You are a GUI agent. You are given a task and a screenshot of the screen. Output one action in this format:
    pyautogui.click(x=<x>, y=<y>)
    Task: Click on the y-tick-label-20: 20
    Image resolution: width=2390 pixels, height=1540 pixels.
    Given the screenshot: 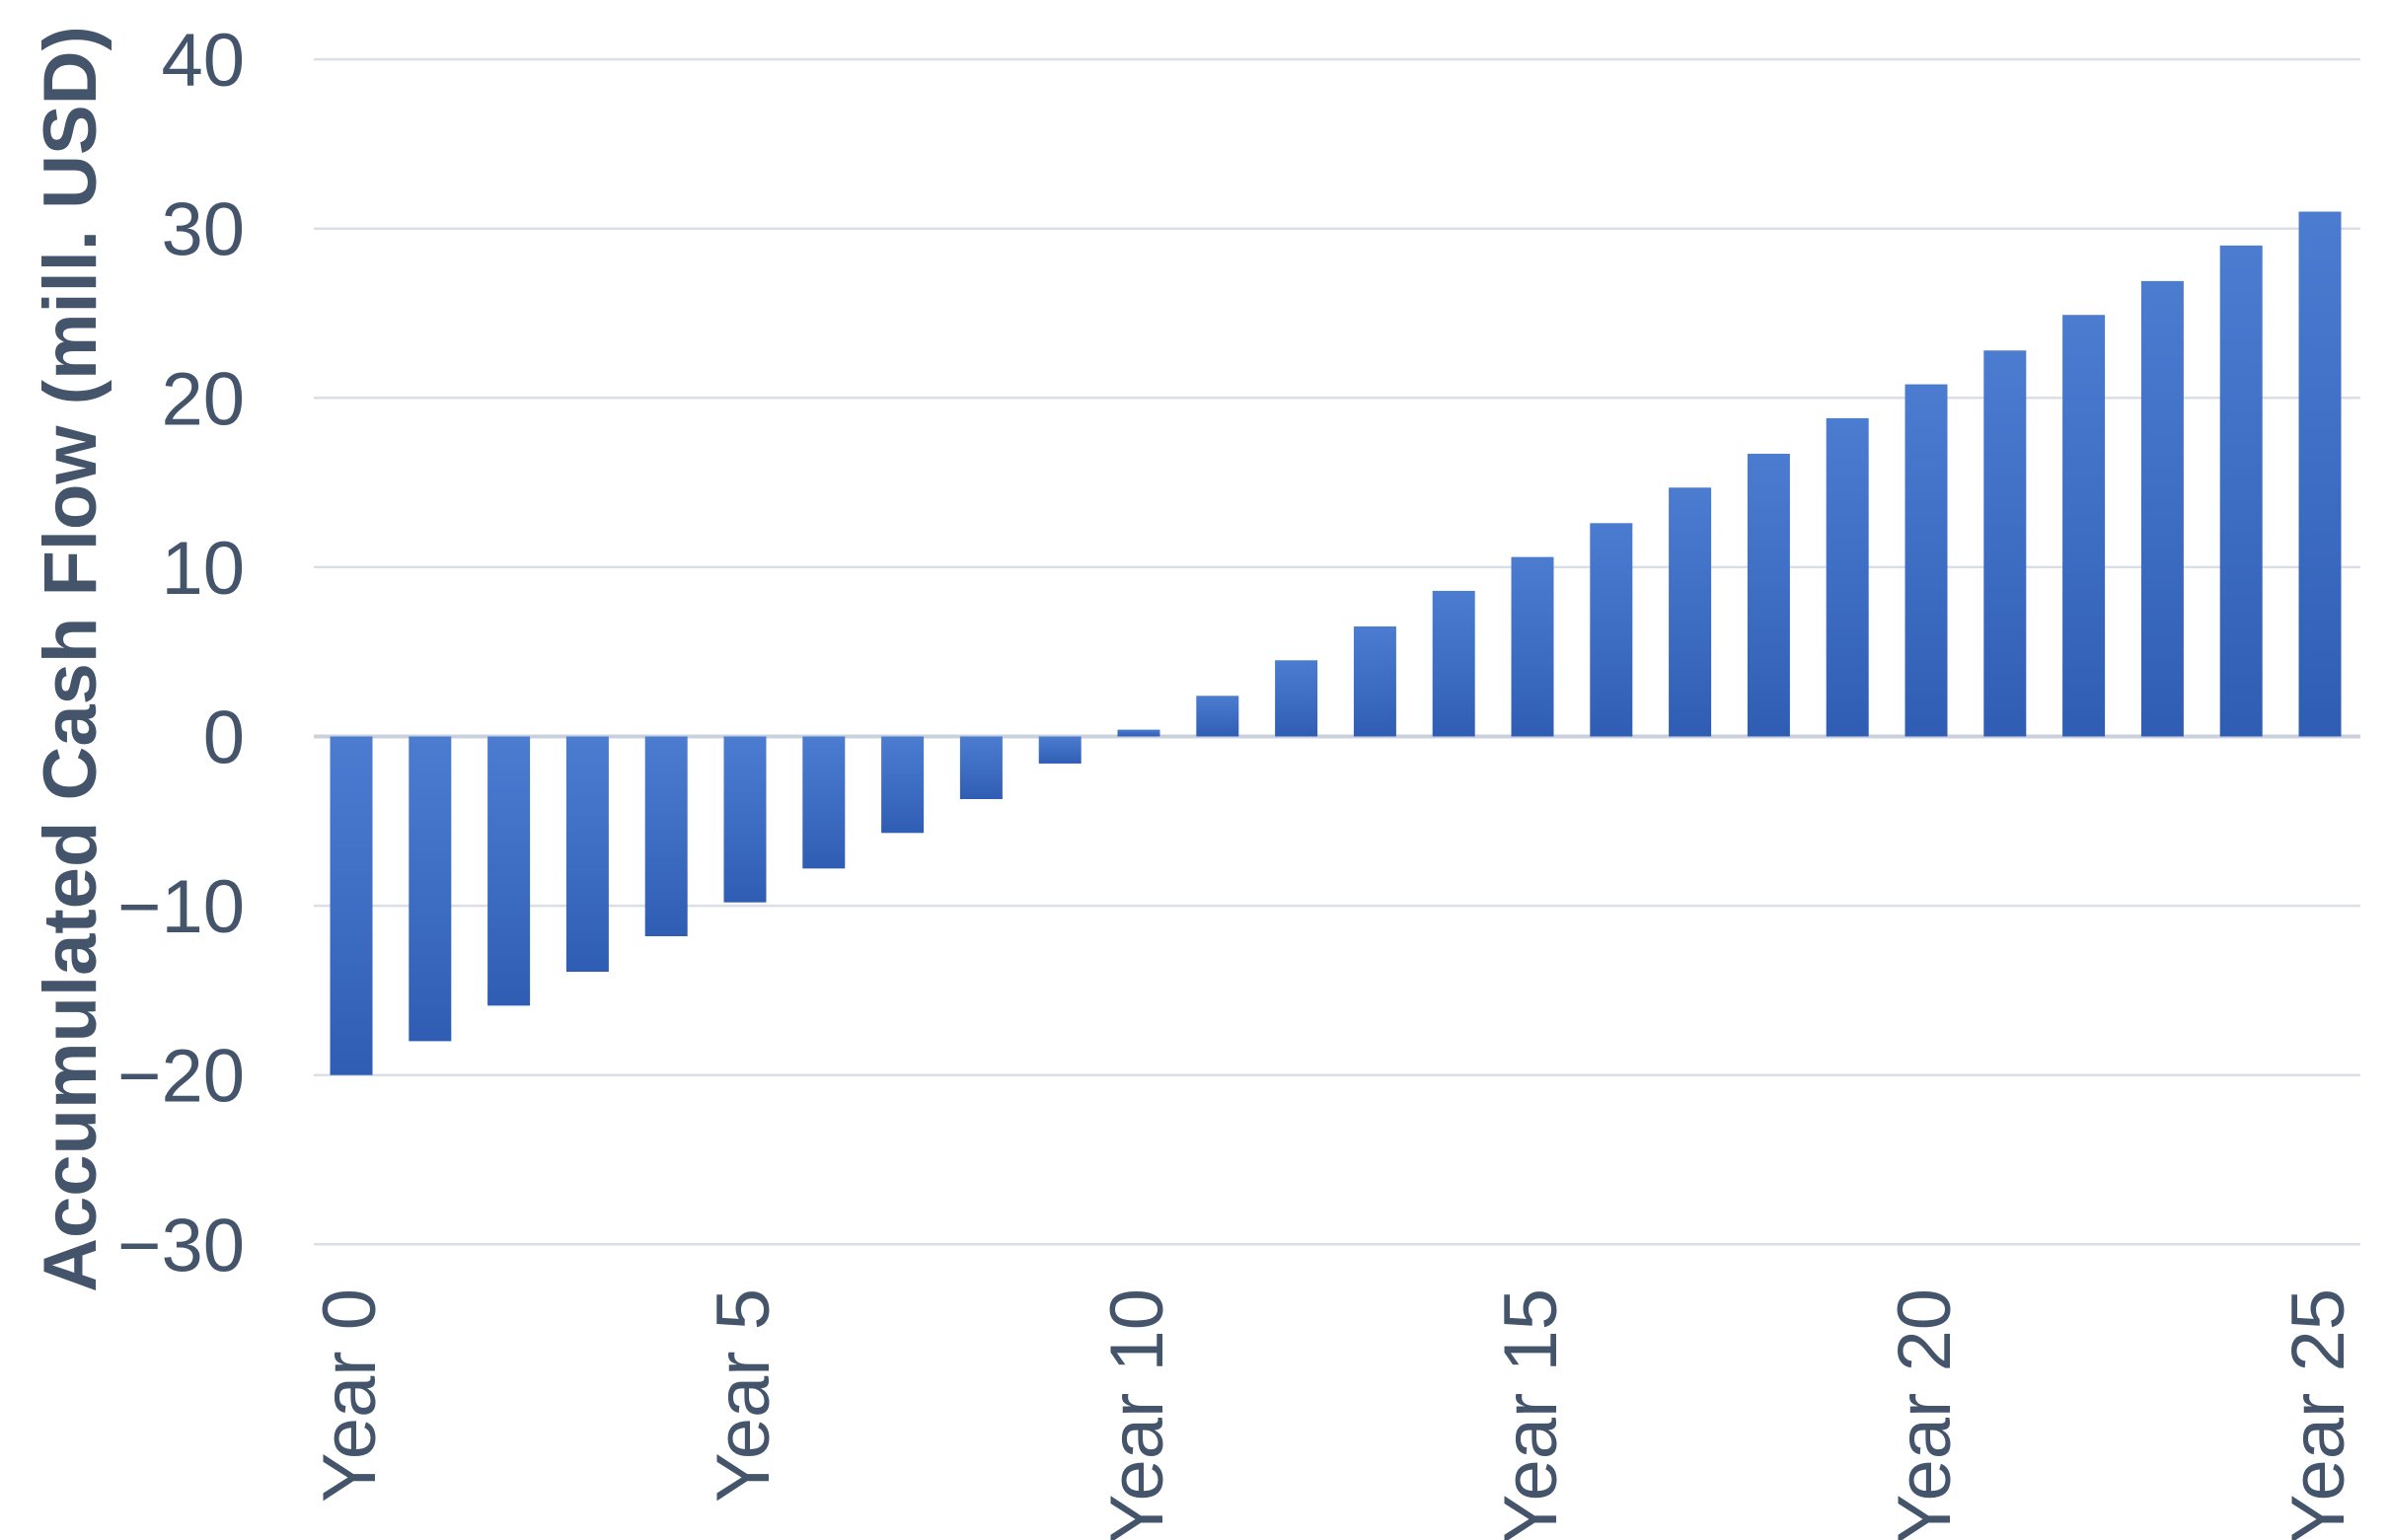 What is the action you would take?
    pyautogui.click(x=203, y=399)
    